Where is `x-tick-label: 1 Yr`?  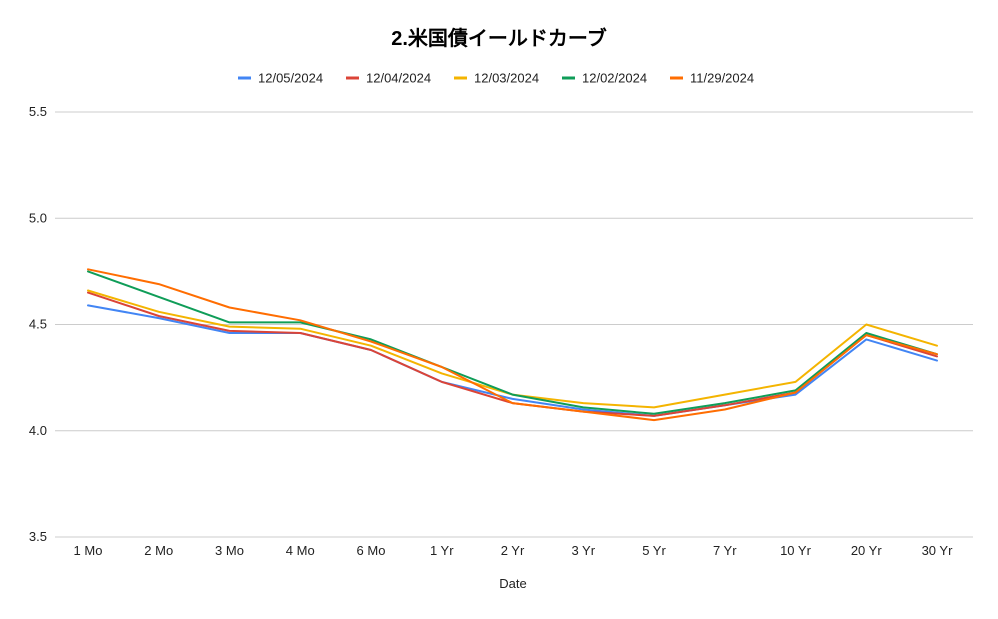
x-tick-label: 1 Yr is located at coordinates (442, 550).